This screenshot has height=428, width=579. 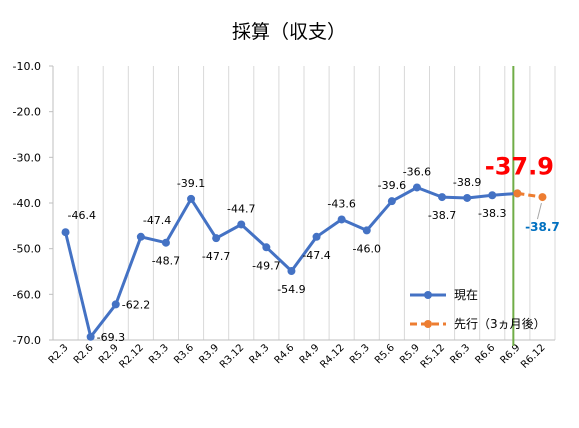 I want to click on x-tick-label: R2.12, so click(x=132, y=356).